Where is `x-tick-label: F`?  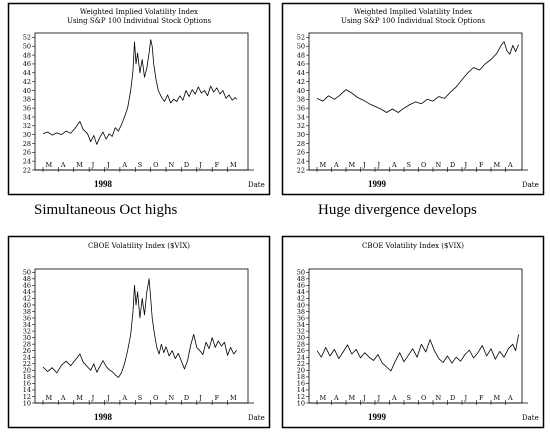
x-tick-label: F is located at coordinates (217, 398).